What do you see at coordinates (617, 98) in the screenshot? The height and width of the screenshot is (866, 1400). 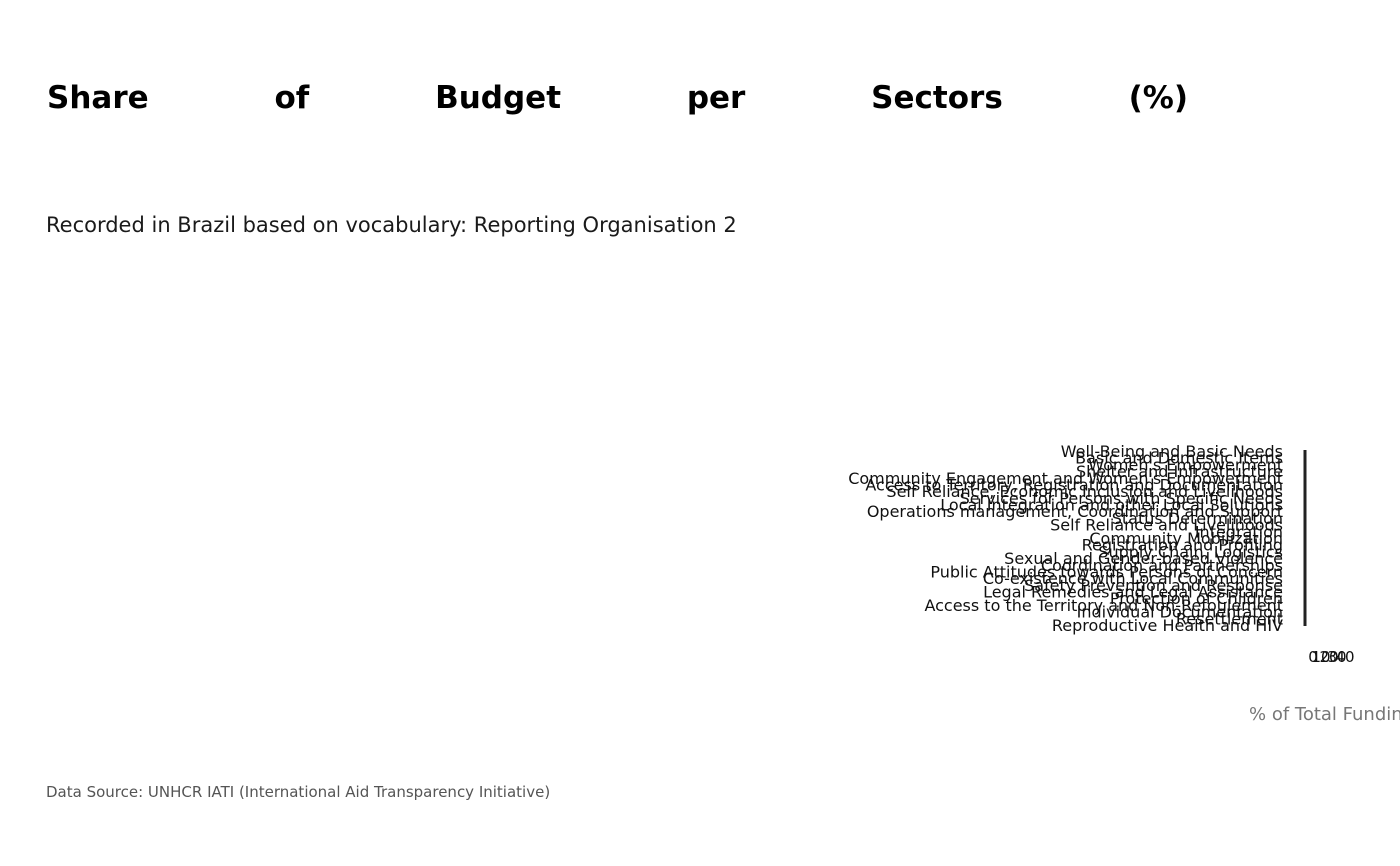 I see `chart-title: Share of Budget per Sectors (%)` at bounding box center [617, 98].